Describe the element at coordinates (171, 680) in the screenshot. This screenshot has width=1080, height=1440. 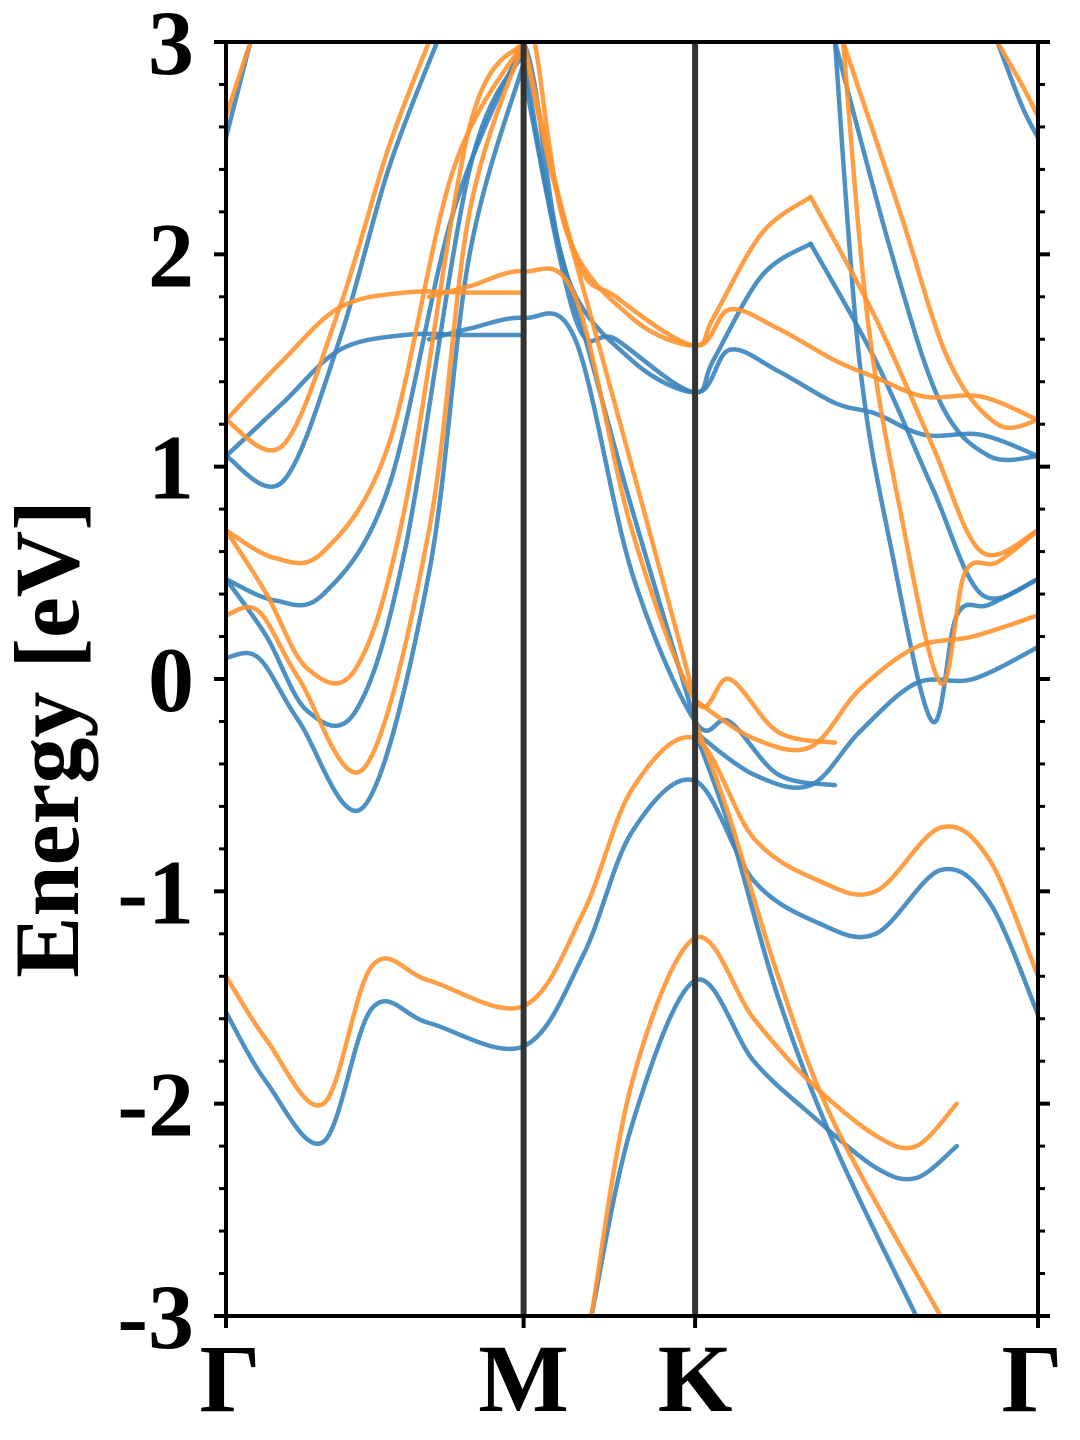
I see `y-tick-label-4: 0` at that location.